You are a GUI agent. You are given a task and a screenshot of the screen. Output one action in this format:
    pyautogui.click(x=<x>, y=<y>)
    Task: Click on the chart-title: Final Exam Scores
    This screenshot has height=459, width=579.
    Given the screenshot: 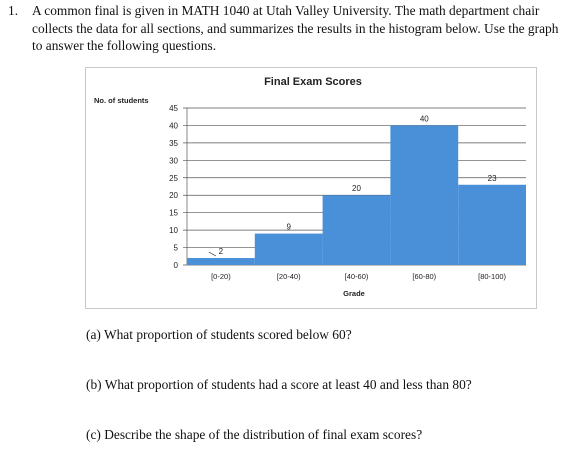 What is the action you would take?
    pyautogui.click(x=313, y=82)
    